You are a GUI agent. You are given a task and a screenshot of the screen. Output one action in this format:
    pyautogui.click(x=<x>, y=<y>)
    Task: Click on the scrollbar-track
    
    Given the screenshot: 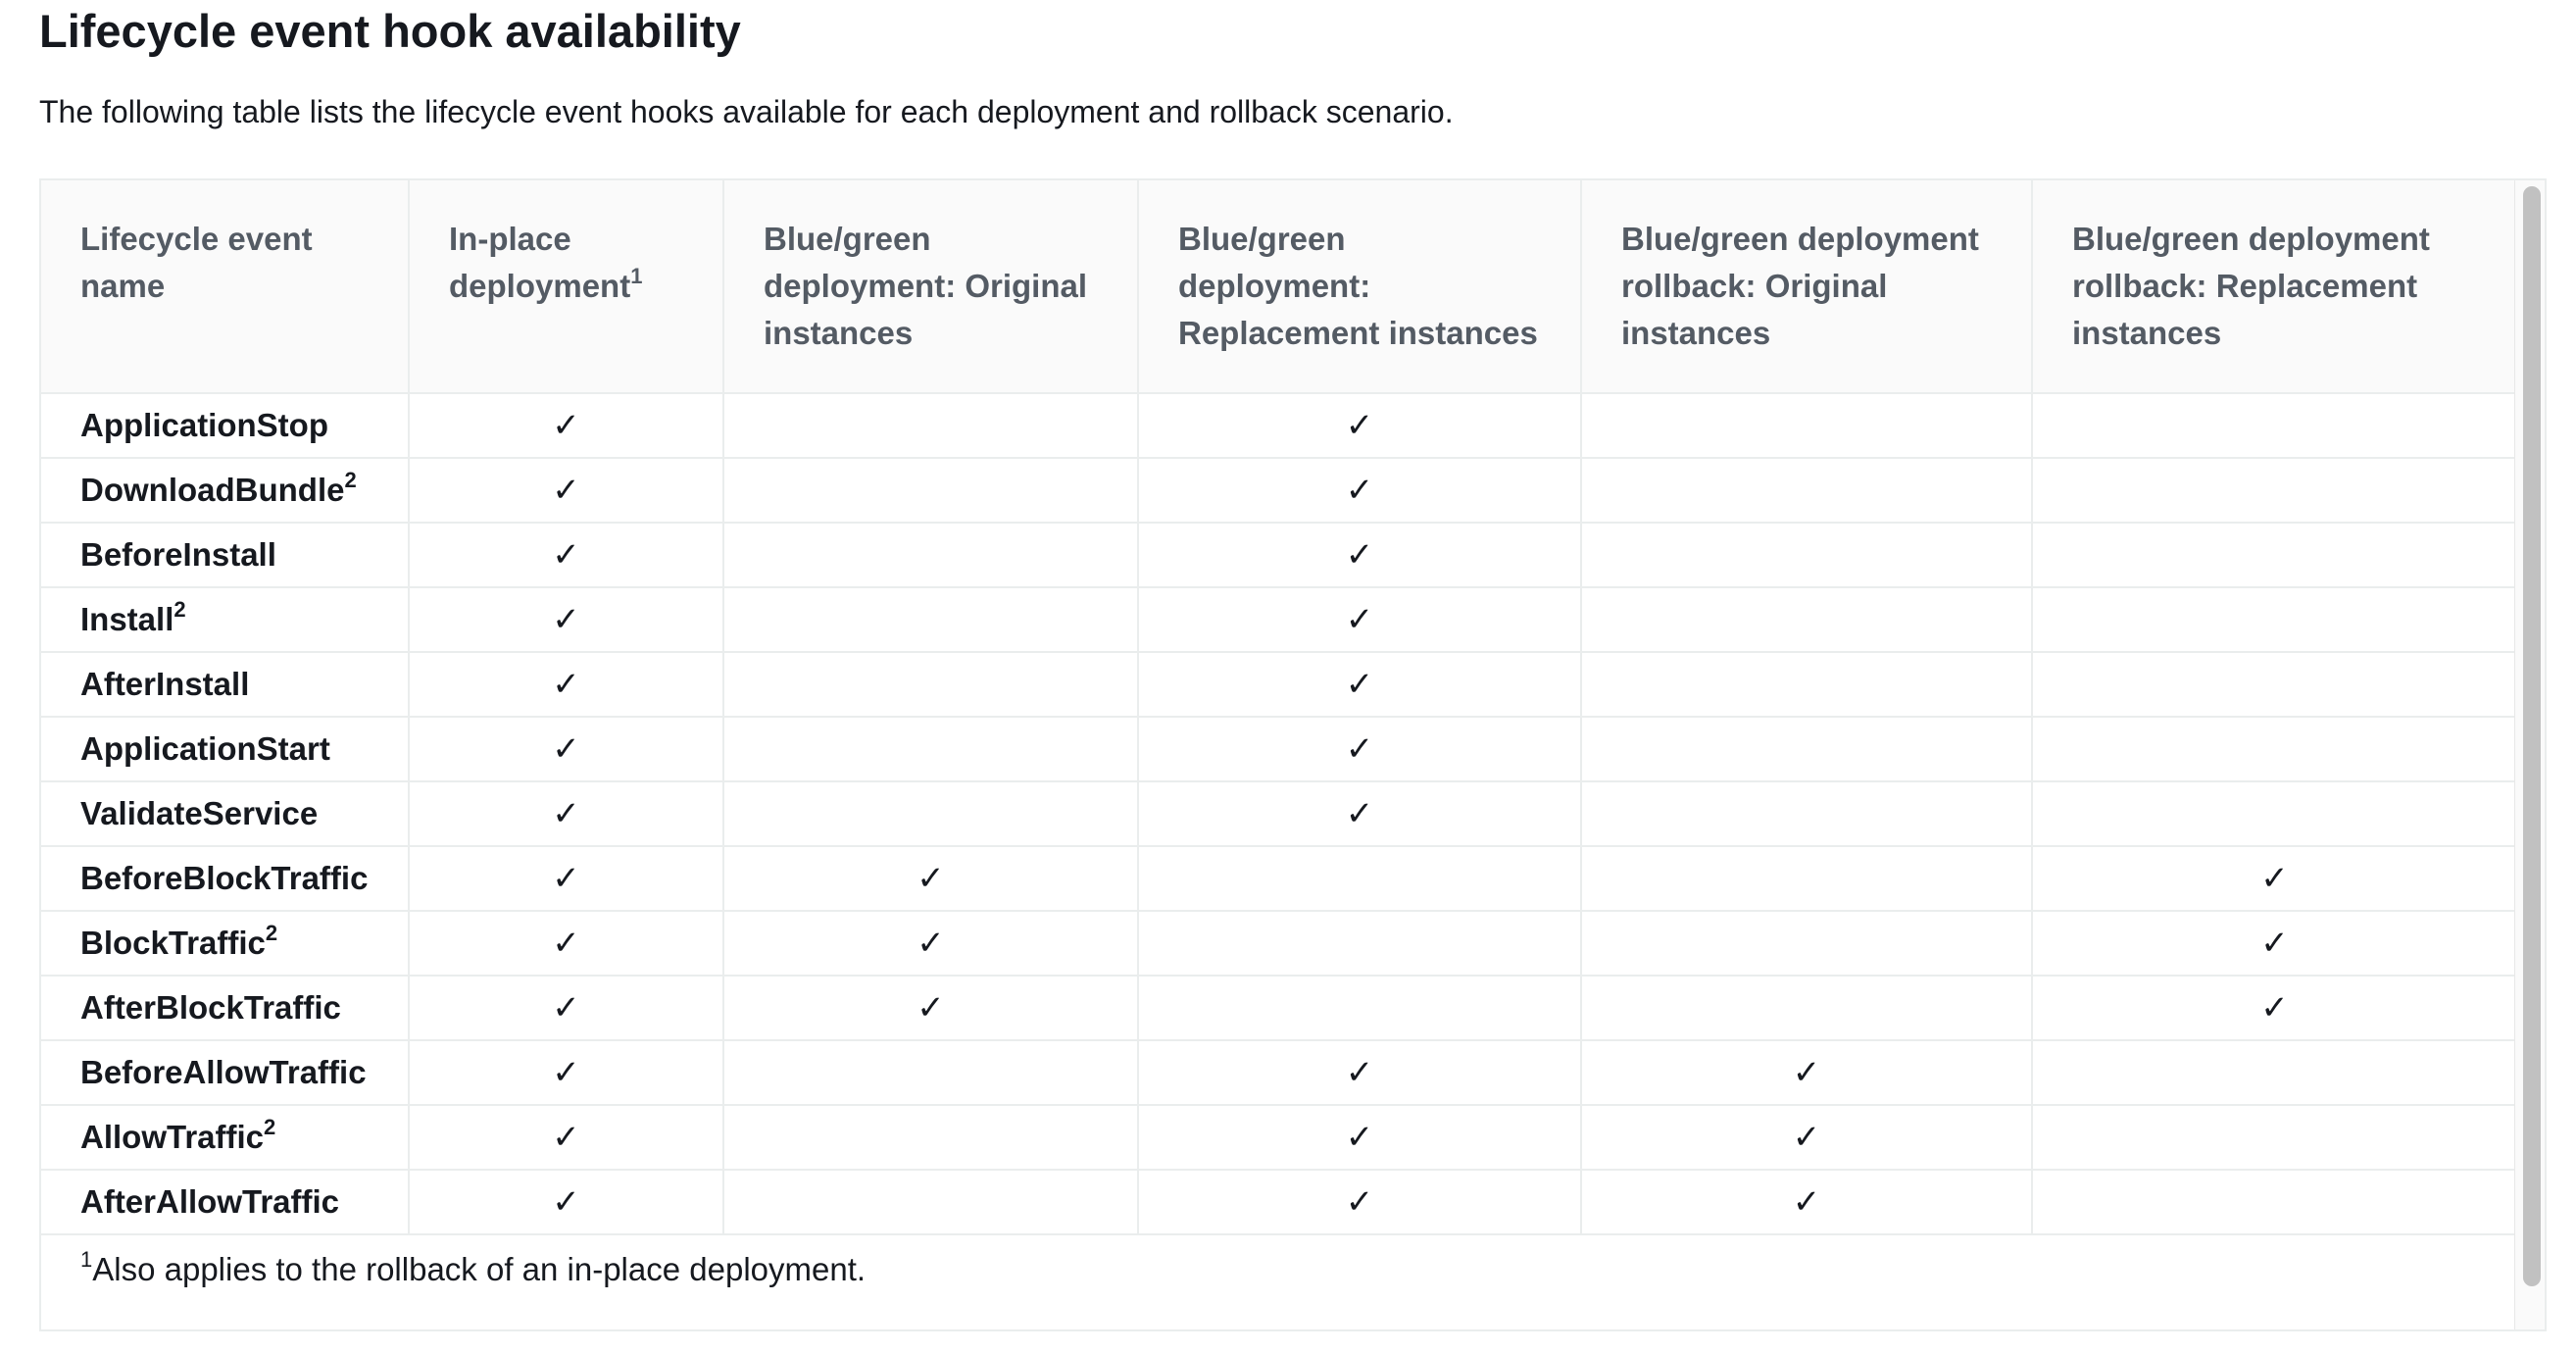 What is the action you would take?
    pyautogui.click(x=2529, y=755)
    